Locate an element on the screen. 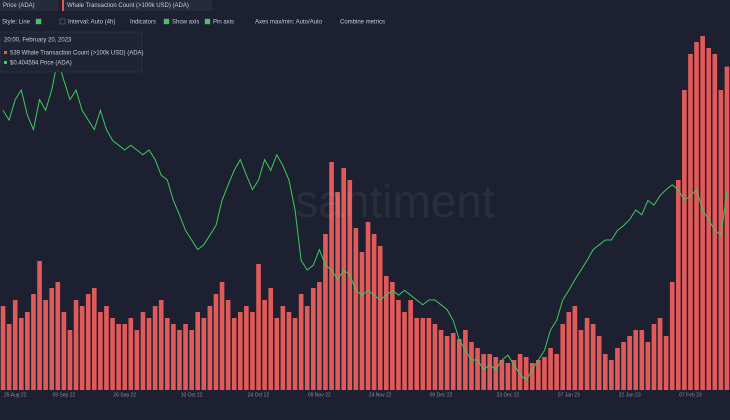 This screenshot has height=420, width=730. x-tick-label: 24 Nov 22 is located at coordinates (380, 395).